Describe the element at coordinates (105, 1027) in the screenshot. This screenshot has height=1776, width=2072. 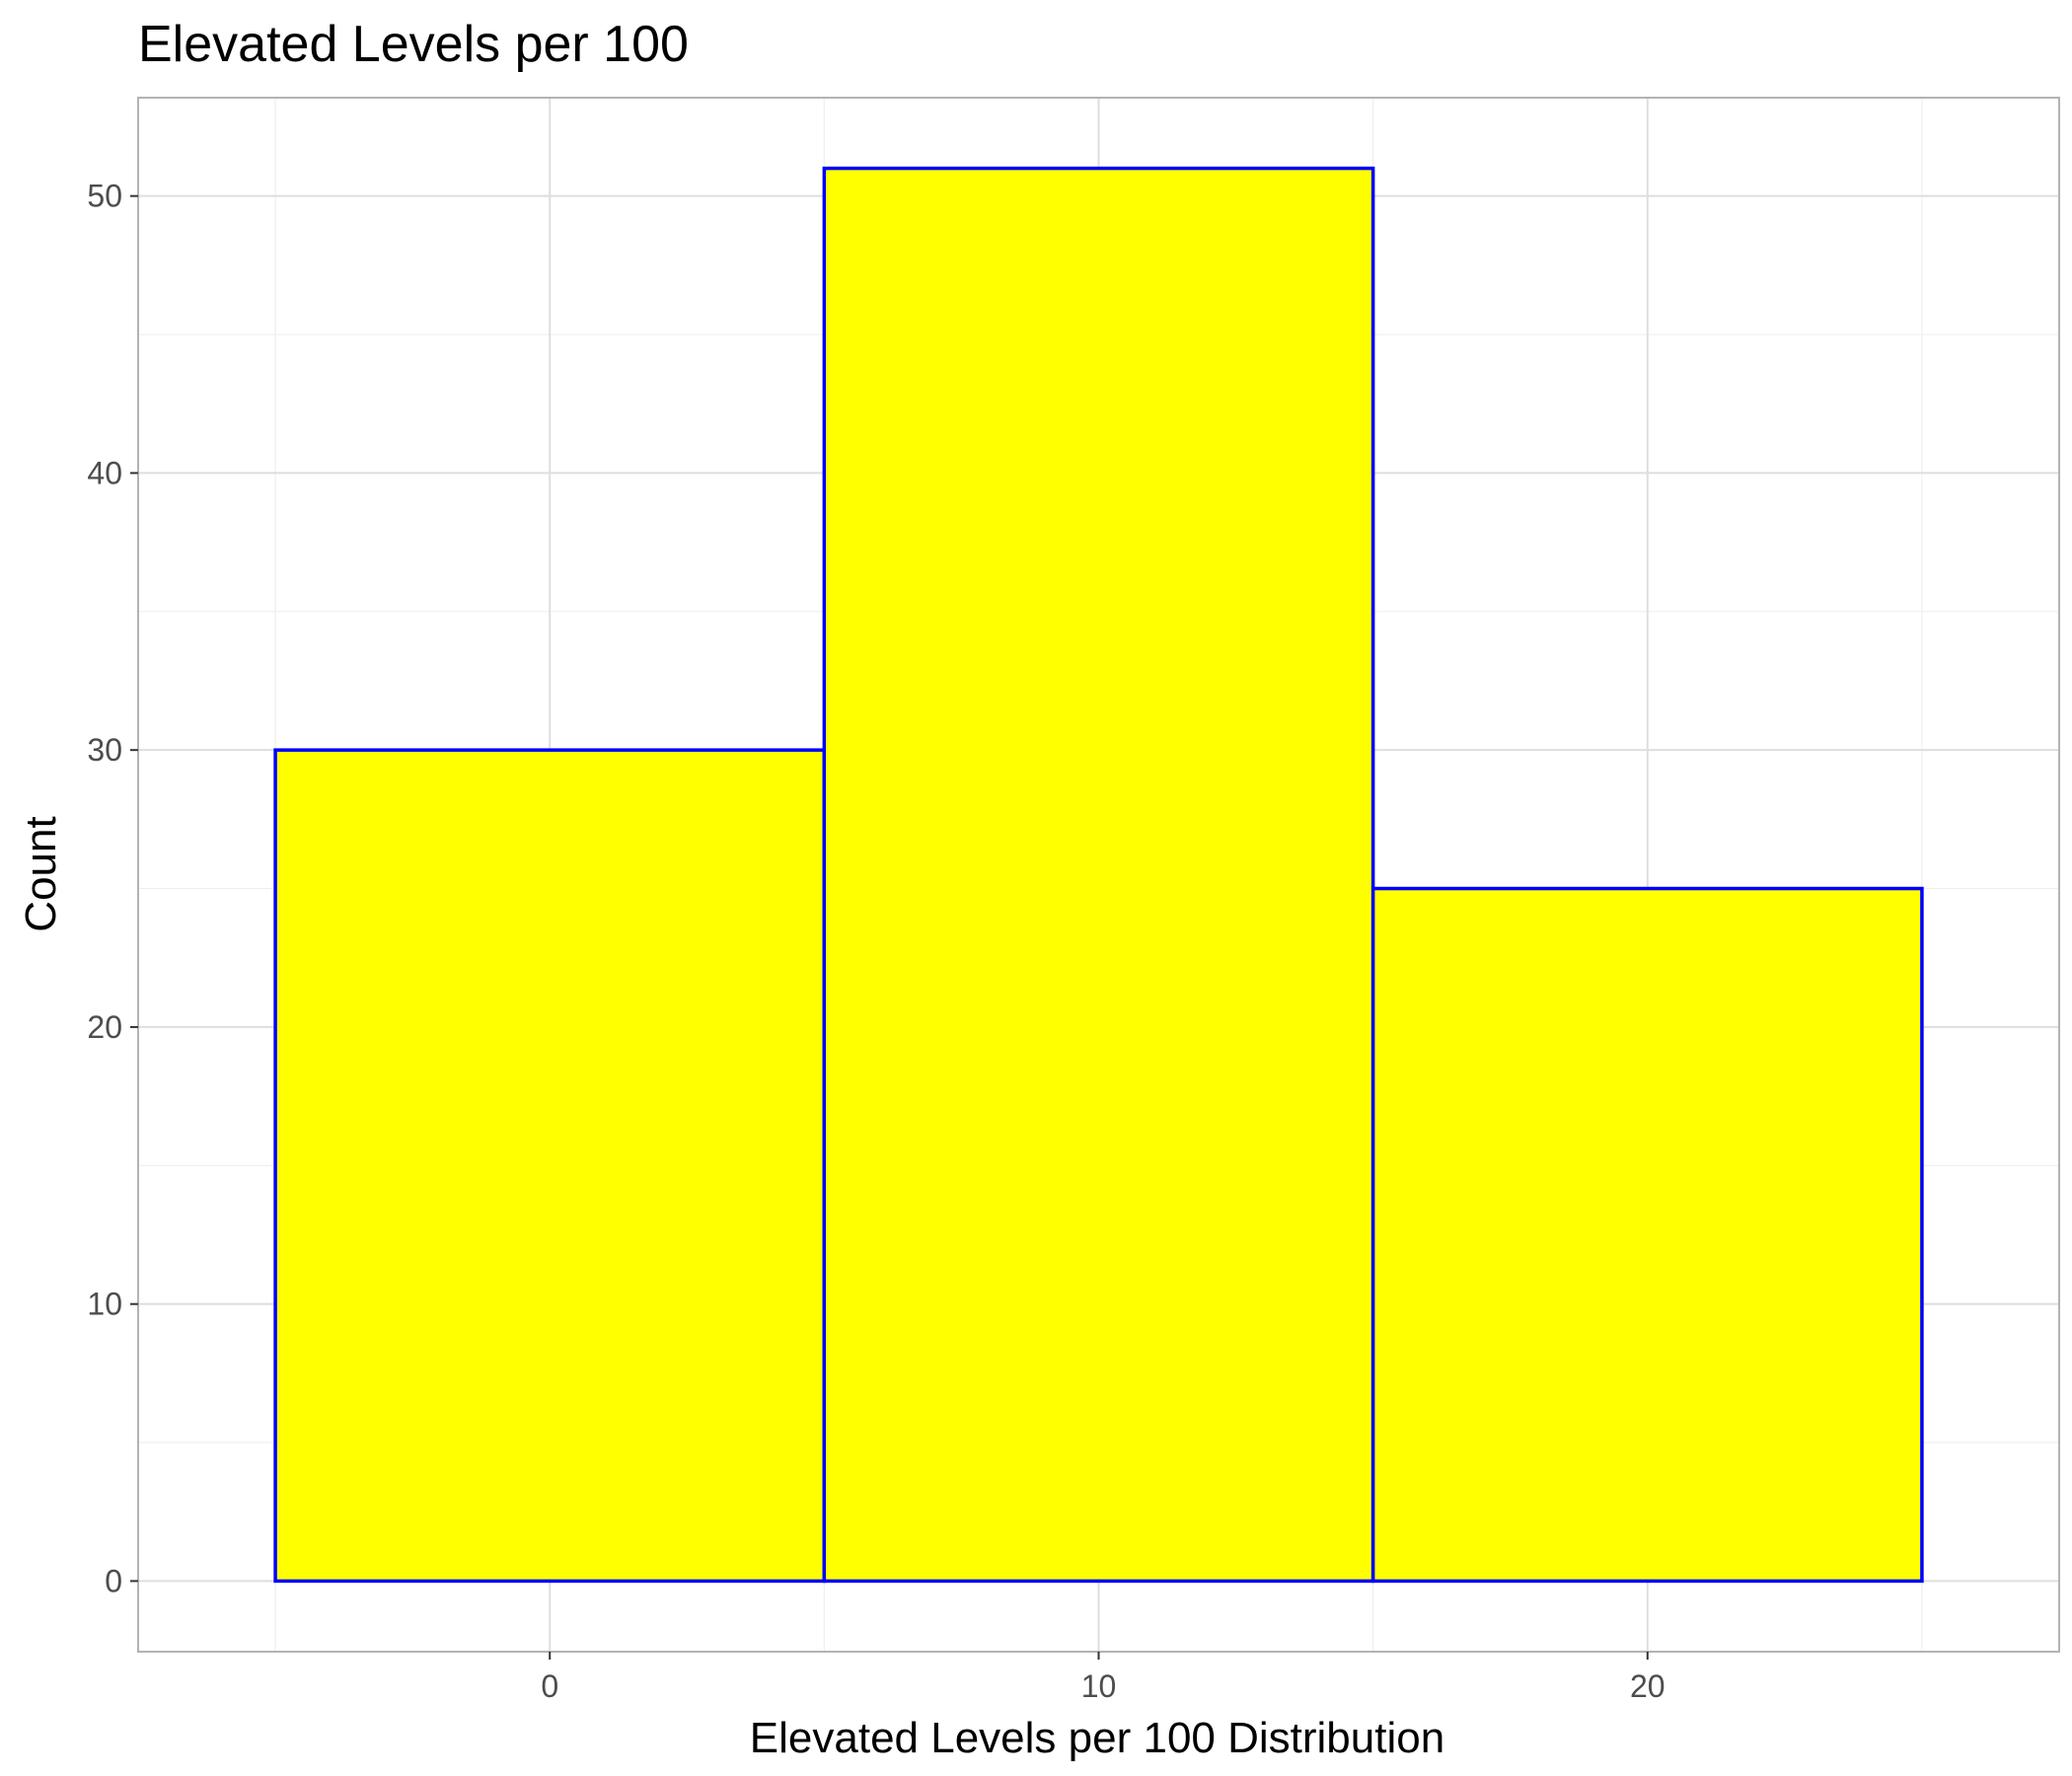
I see `y-tick-label: 20` at that location.